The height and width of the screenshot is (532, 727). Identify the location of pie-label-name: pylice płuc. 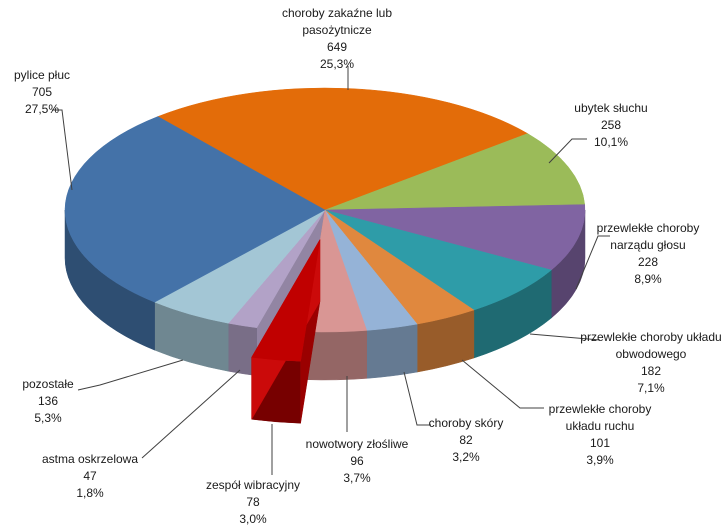
(42, 75).